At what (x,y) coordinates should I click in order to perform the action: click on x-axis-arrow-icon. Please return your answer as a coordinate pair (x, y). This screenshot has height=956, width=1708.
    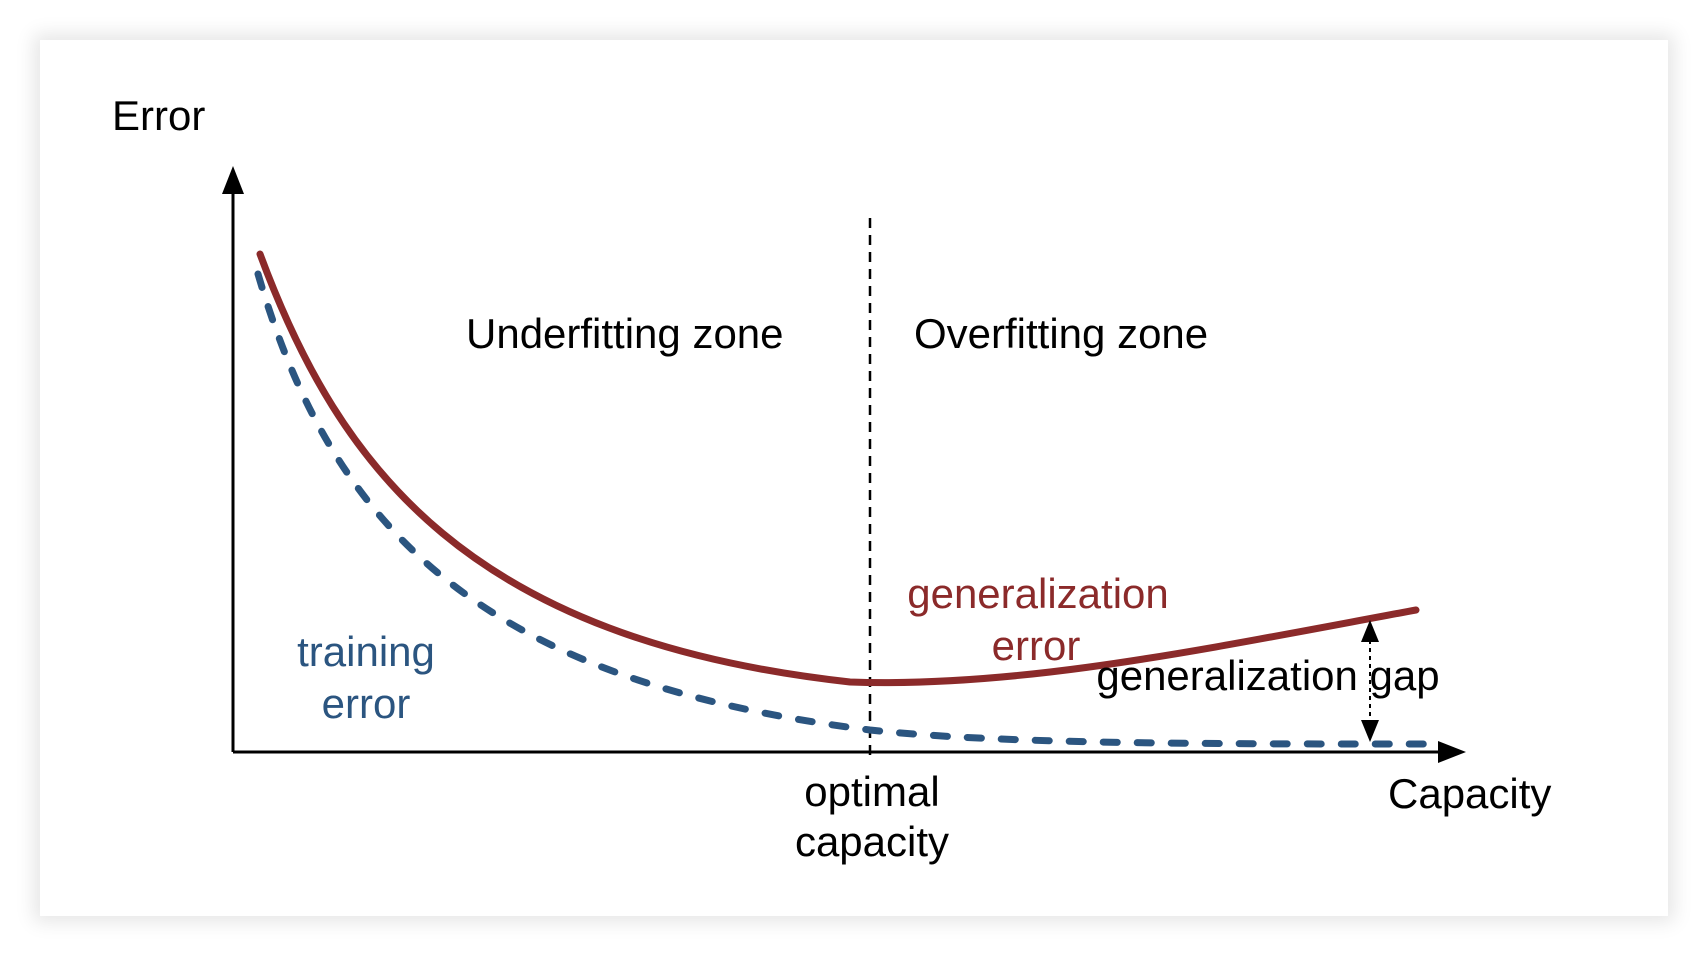
    Looking at the image, I should click on (1452, 752).